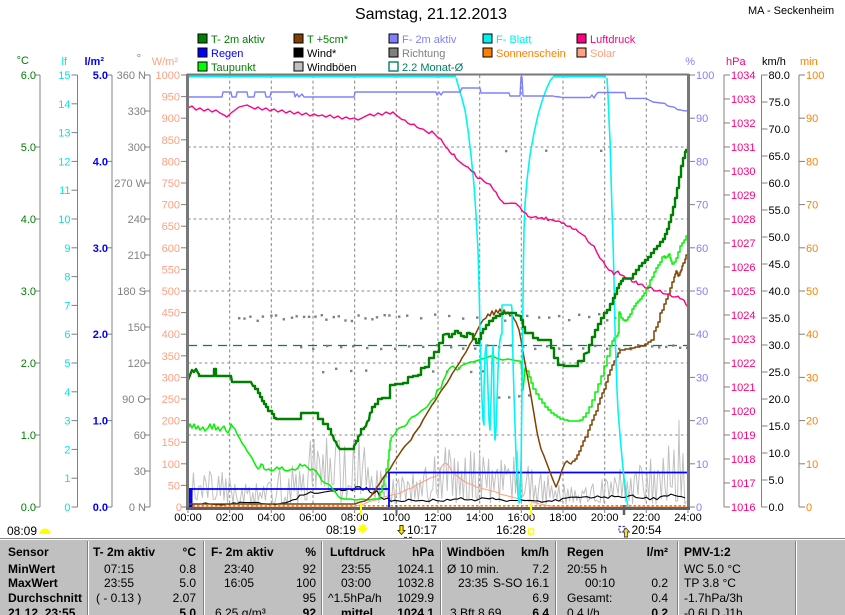 The image size is (845, 615). What do you see at coordinates (130, 184) in the screenshot?
I see `svg-text: 270 W` at bounding box center [130, 184].